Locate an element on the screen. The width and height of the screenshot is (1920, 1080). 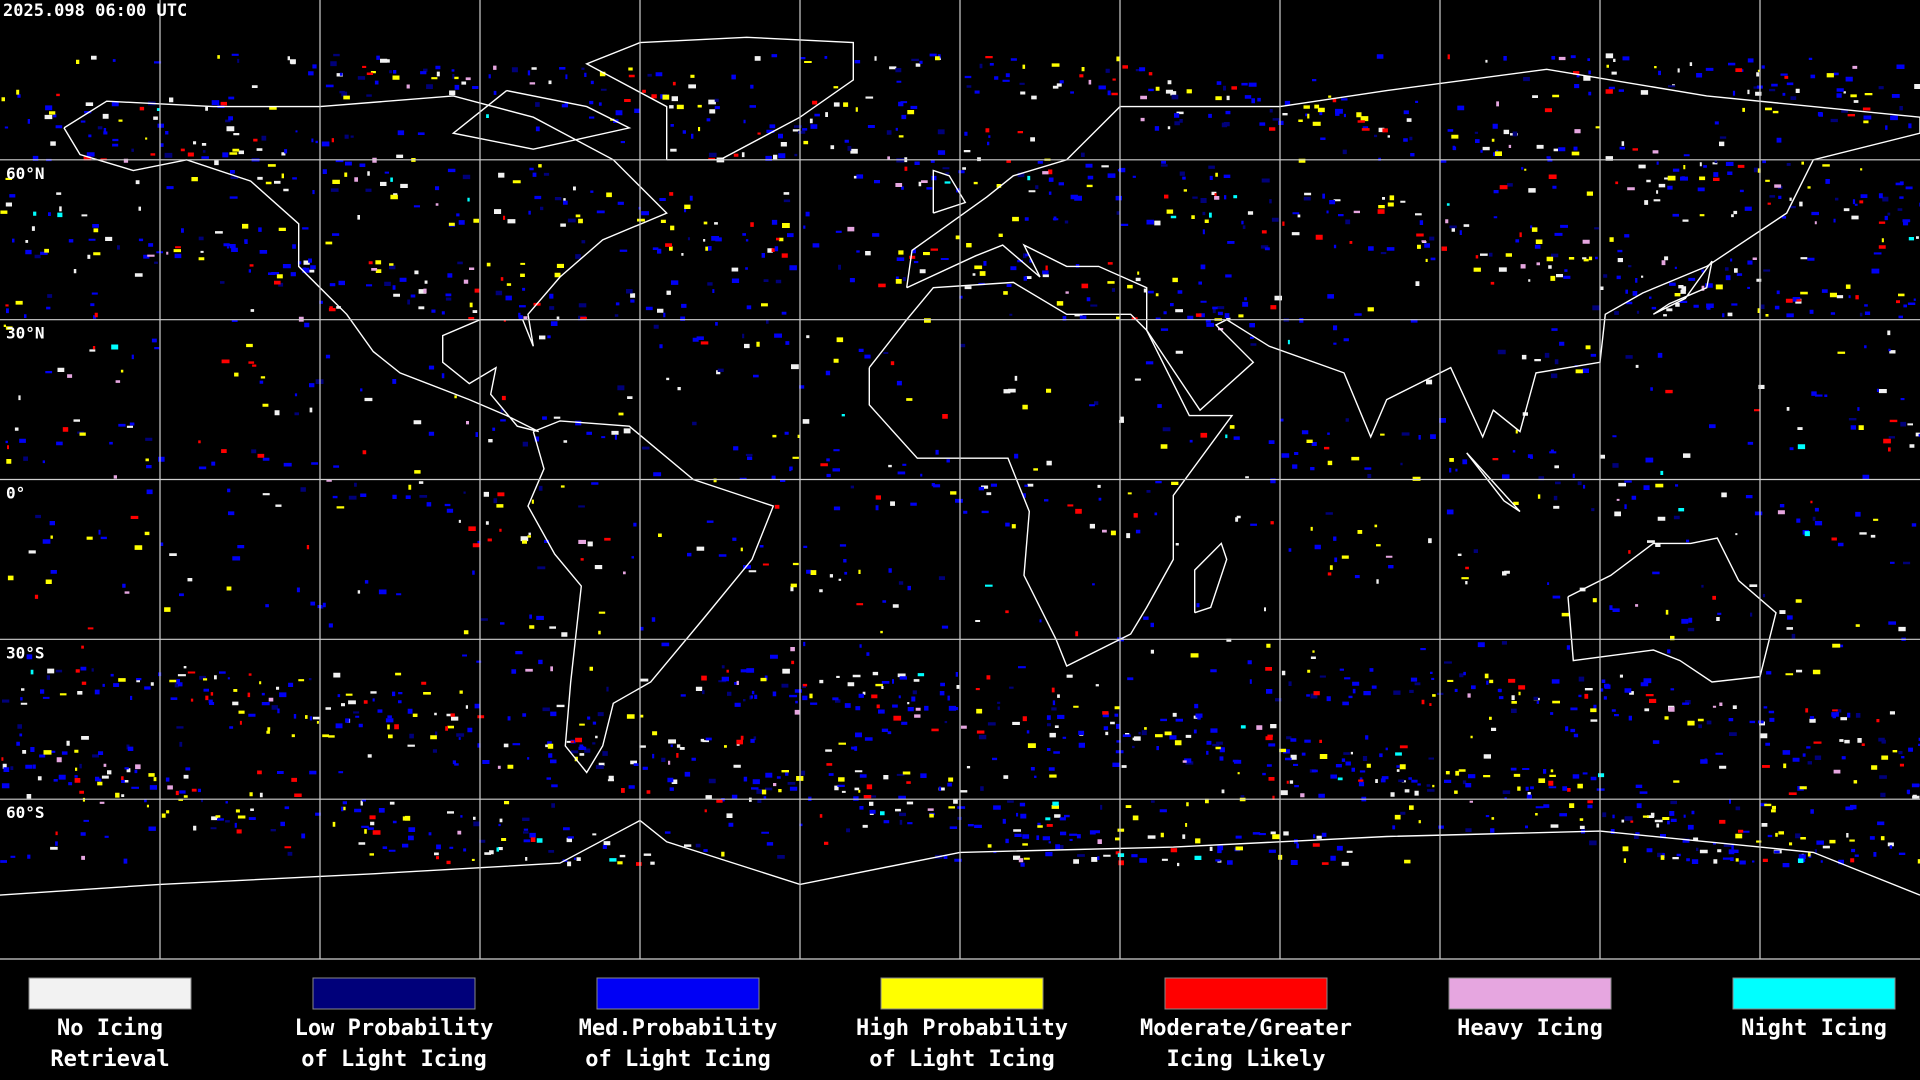
legend-label: Med.Probability is located at coordinates (678, 1028).